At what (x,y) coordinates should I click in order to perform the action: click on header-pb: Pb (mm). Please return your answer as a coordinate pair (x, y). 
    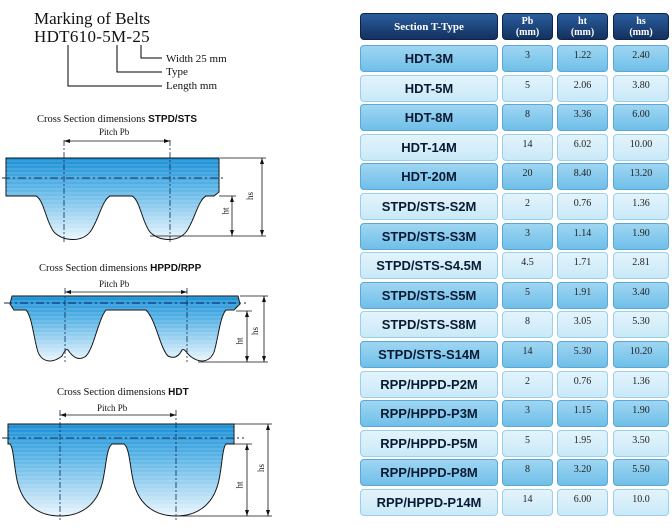
    Looking at the image, I should click on (527, 26).